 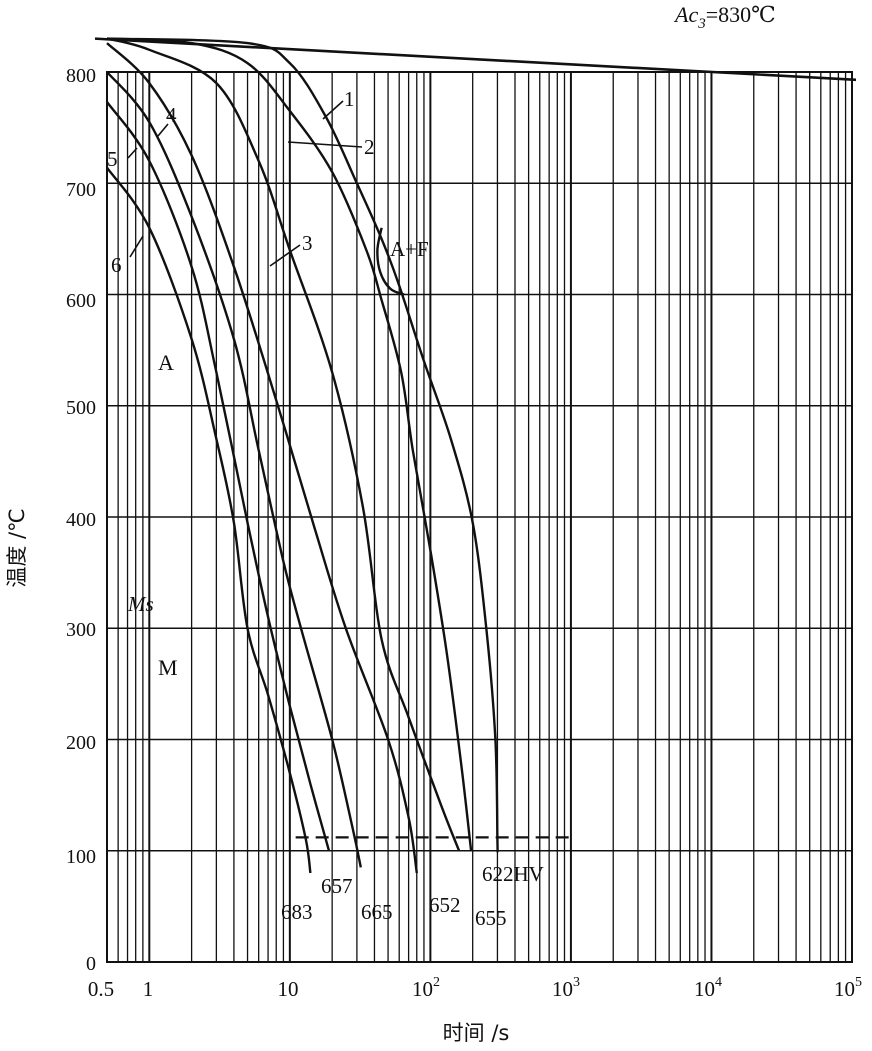 I want to click on y-tick-labels: 0 100 200 300 400 500 600 700 800, so click(x=81, y=520).